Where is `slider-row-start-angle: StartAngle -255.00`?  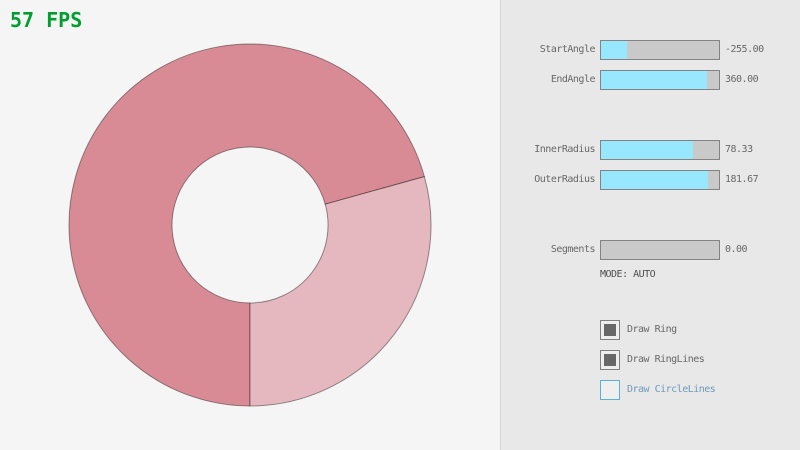 slider-row-start-angle: StartAngle -255.00 is located at coordinates (650, 50).